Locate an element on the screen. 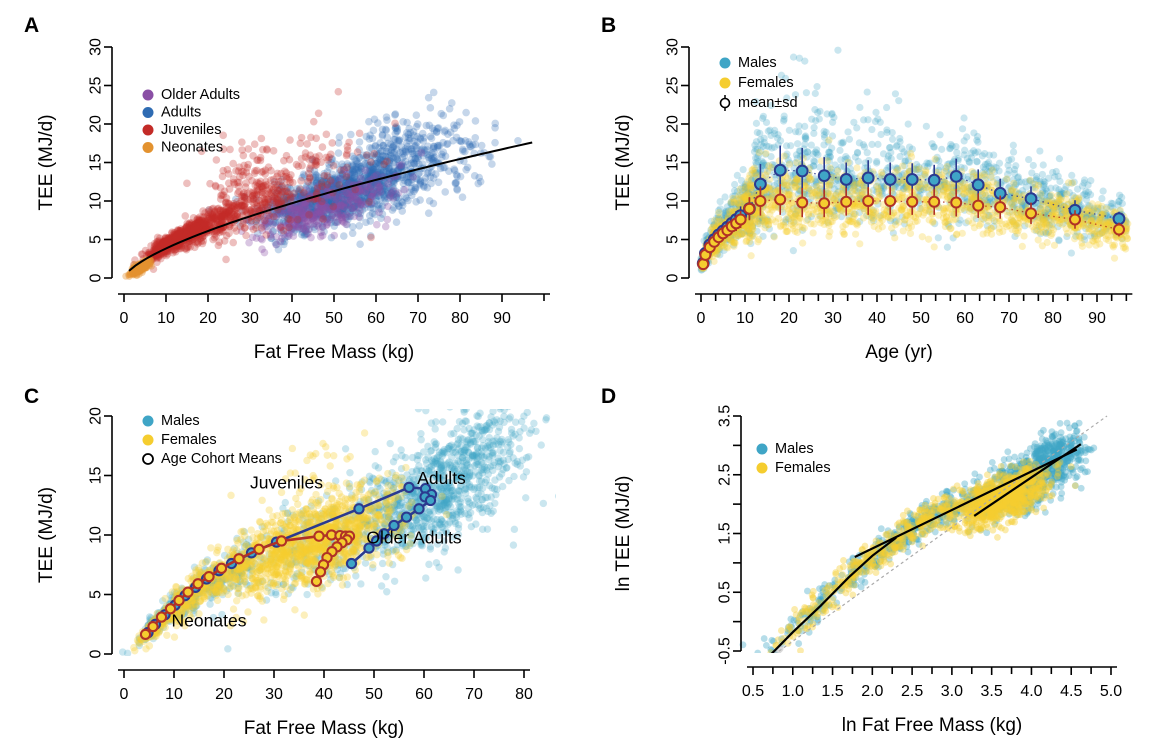 The width and height of the screenshot is (1155, 742). confidence-band is located at coordinates (777, 649).